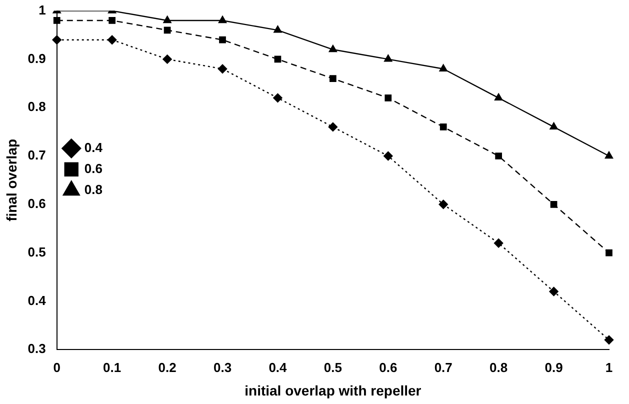 The height and width of the screenshot is (404, 629). Describe the element at coordinates (37, 106) in the screenshot. I see `y-tick-label: 0.8` at that location.